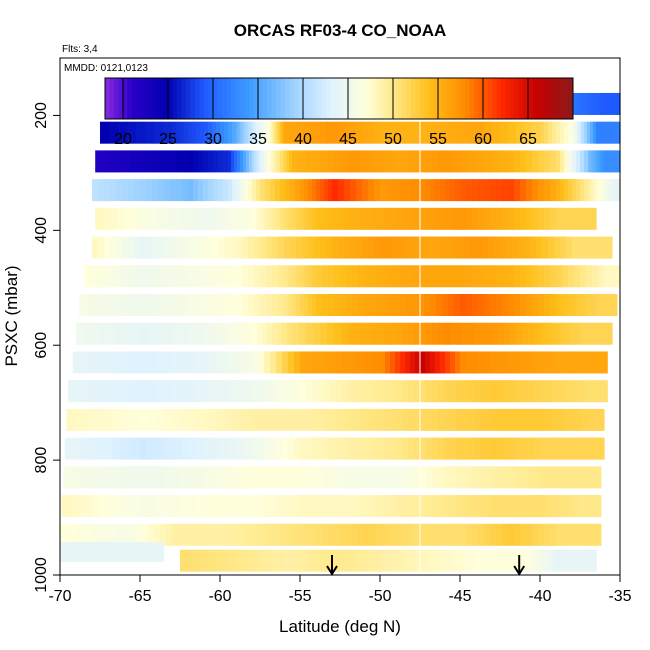  What do you see at coordinates (619, 596) in the screenshot?
I see `x-tick-label: -35` at bounding box center [619, 596].